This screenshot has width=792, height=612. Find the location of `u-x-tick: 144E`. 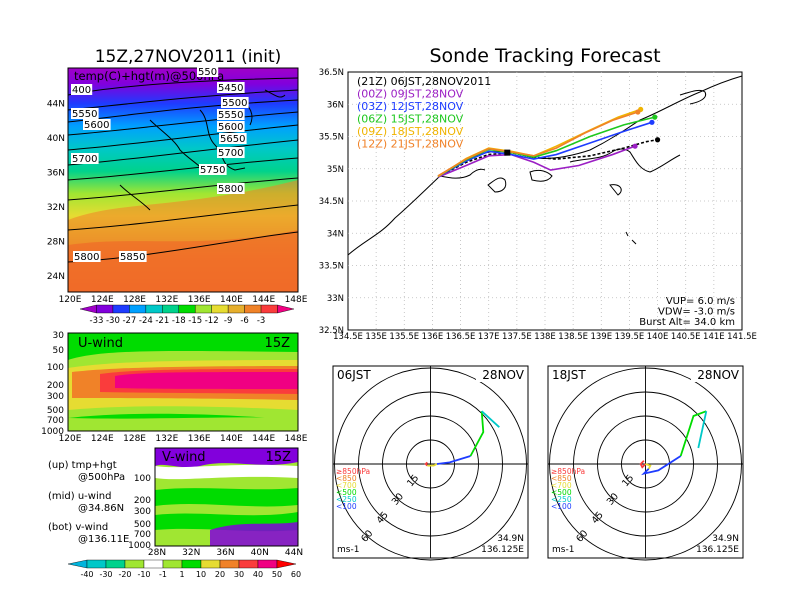

u-x-tick: 144E is located at coordinates (263, 439).